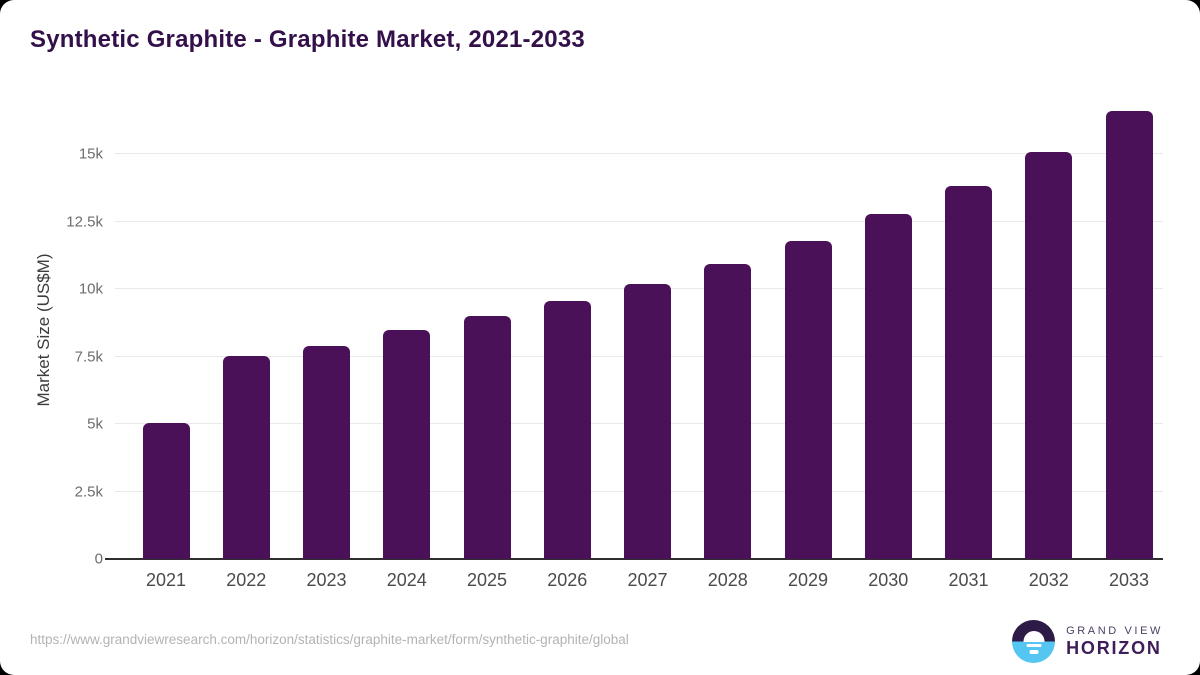 Image resolution: width=1200 pixels, height=675 pixels. What do you see at coordinates (407, 444) in the screenshot?
I see `bar-2024` at bounding box center [407, 444].